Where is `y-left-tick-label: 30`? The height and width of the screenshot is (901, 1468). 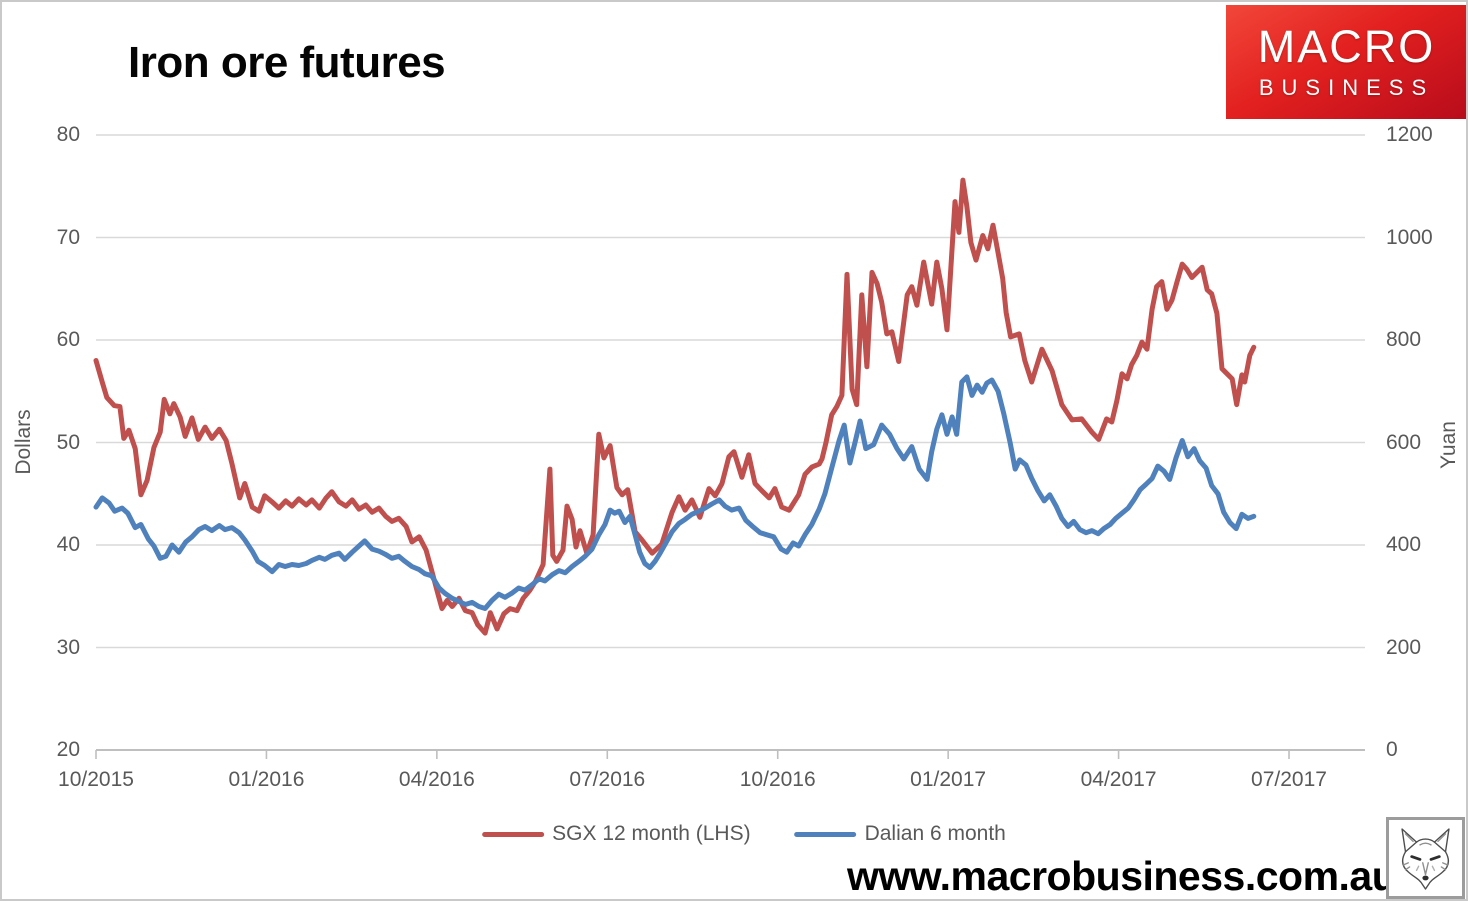
y-left-tick-label: 30 is located at coordinates (68, 647).